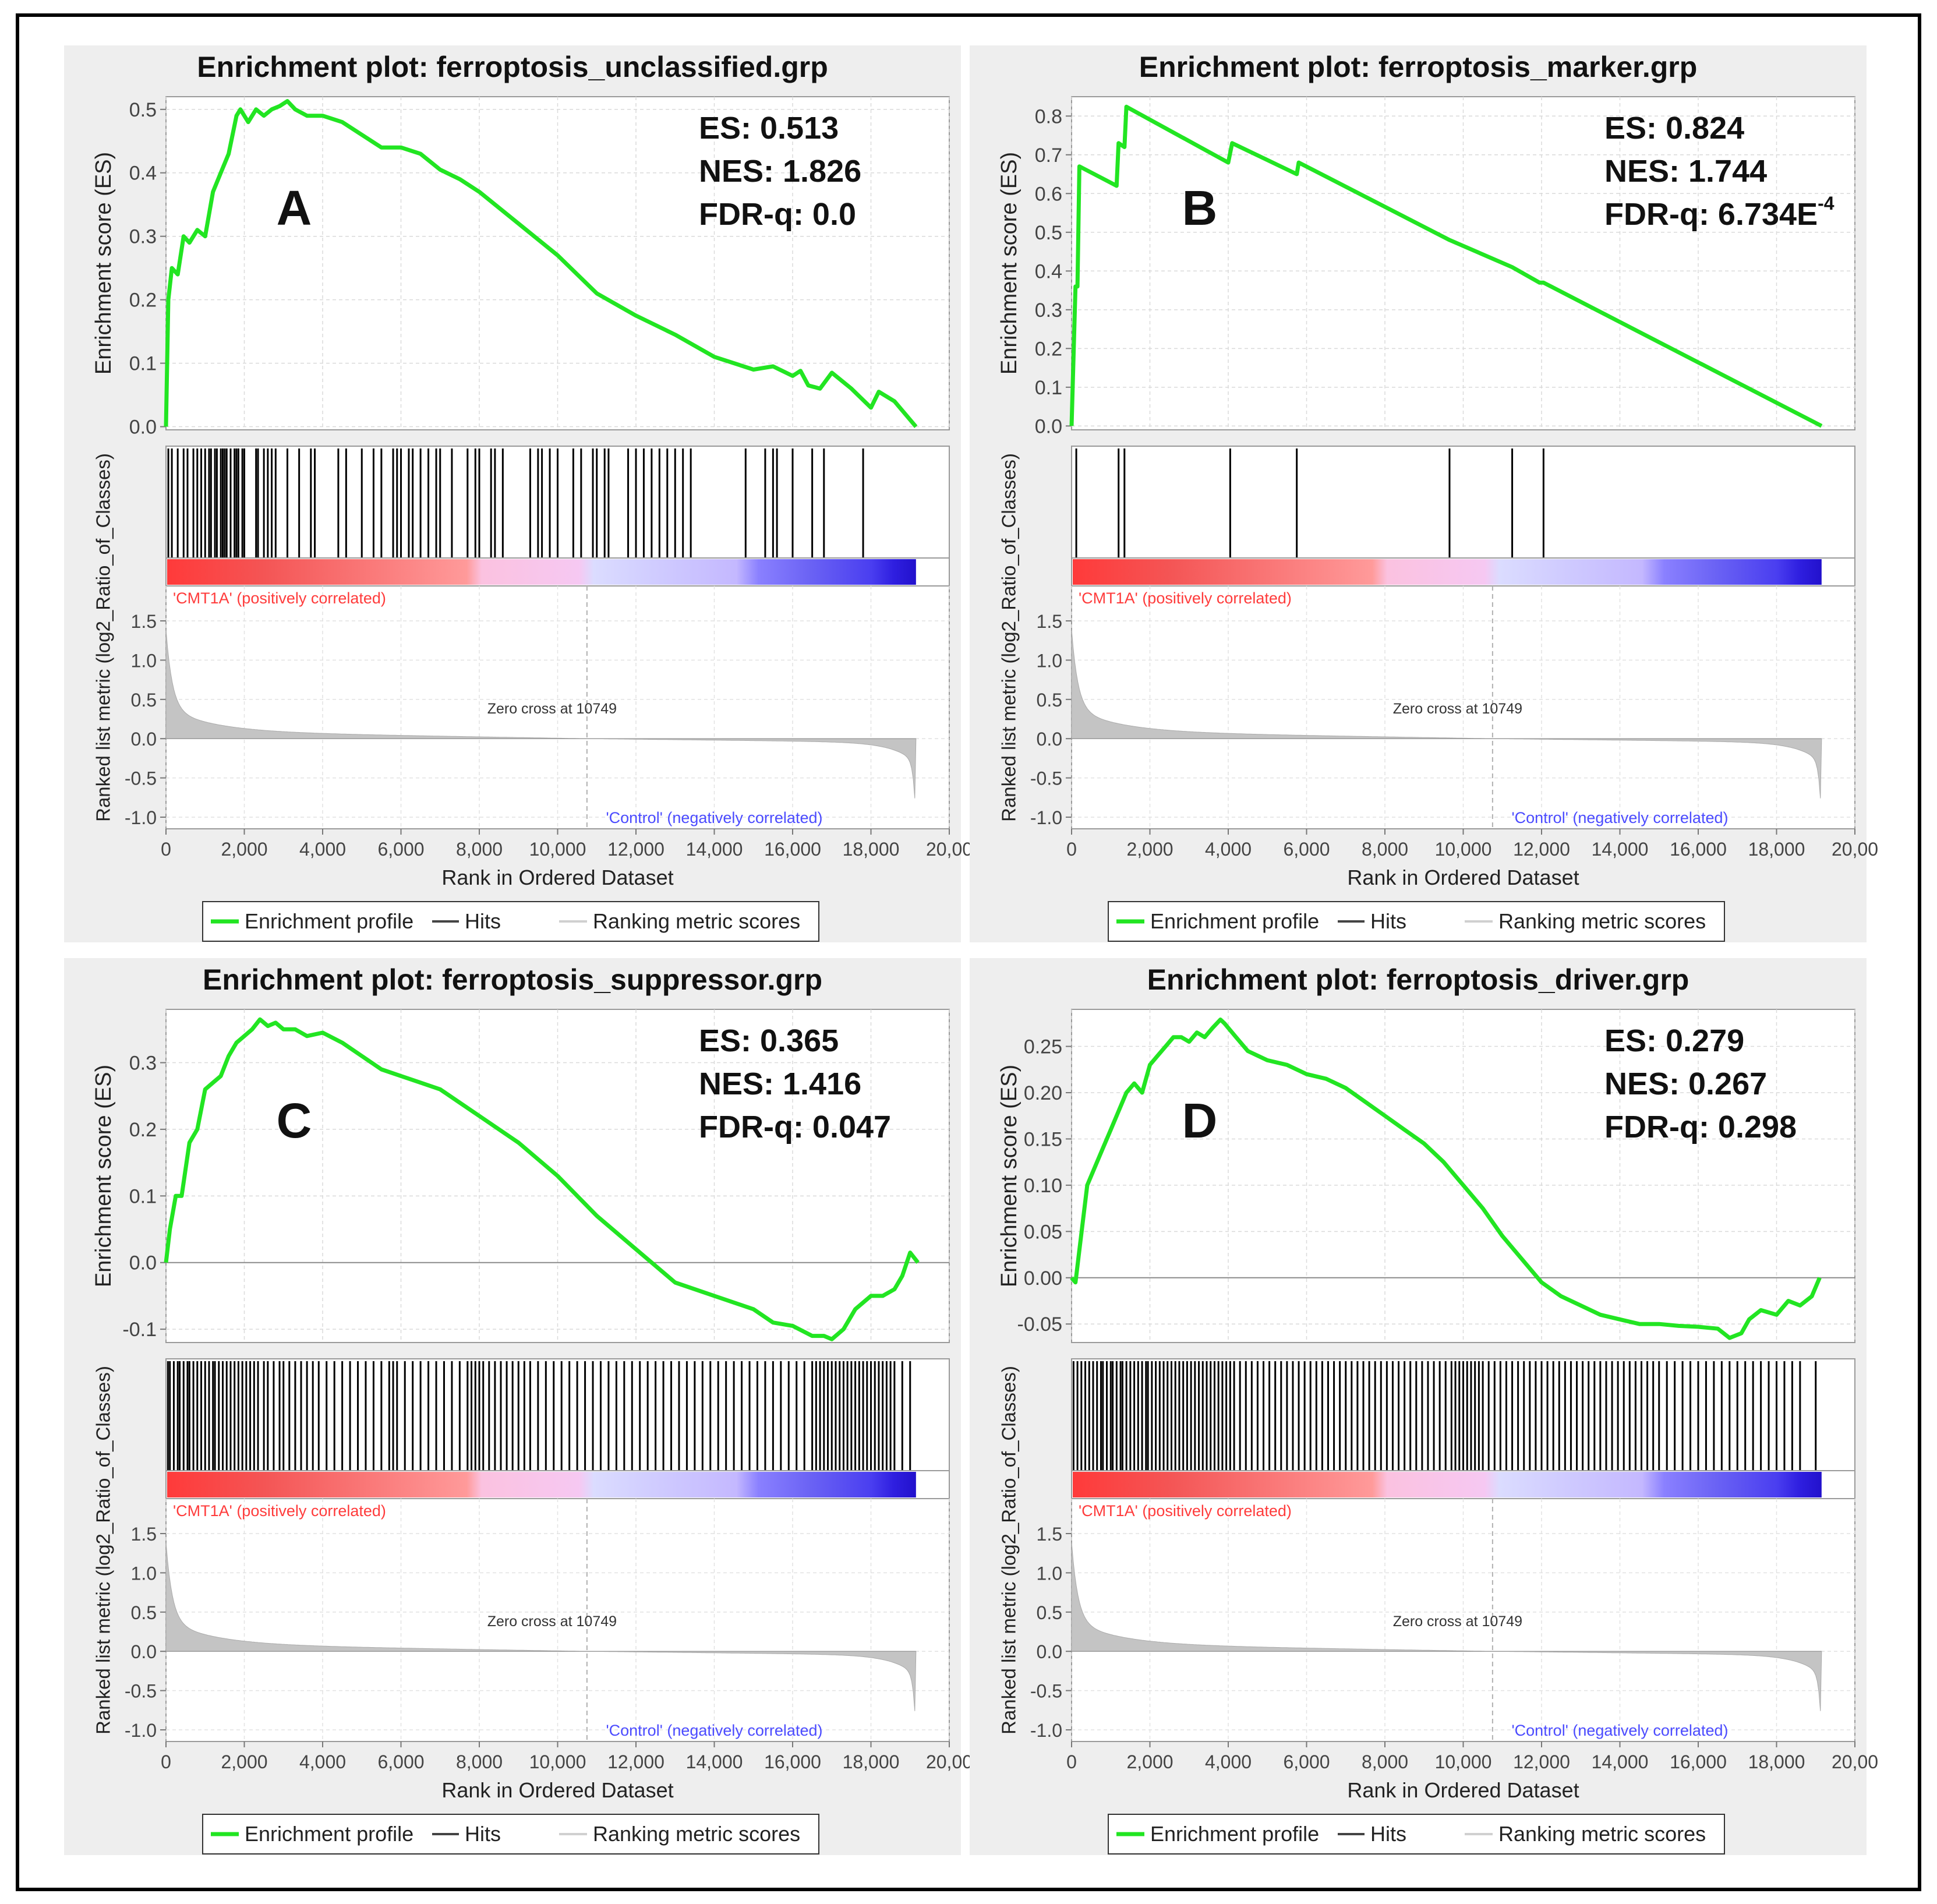 The image size is (1937, 1904). Describe the element at coordinates (1043, 1186) in the screenshot. I see `es-tick-label: 0.10` at that location.